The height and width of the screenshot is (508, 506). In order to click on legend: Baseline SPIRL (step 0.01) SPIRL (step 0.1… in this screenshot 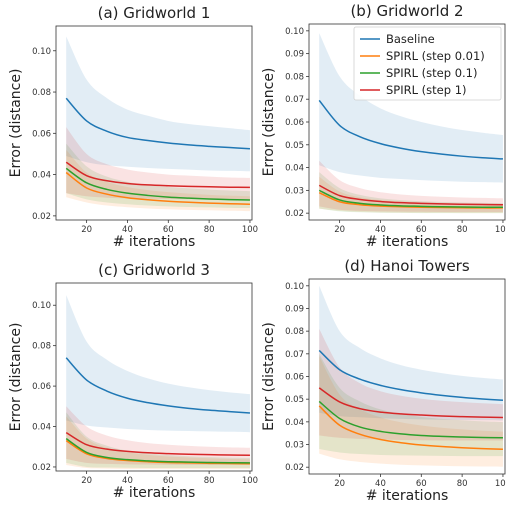, I will do `click(427, 63)`.